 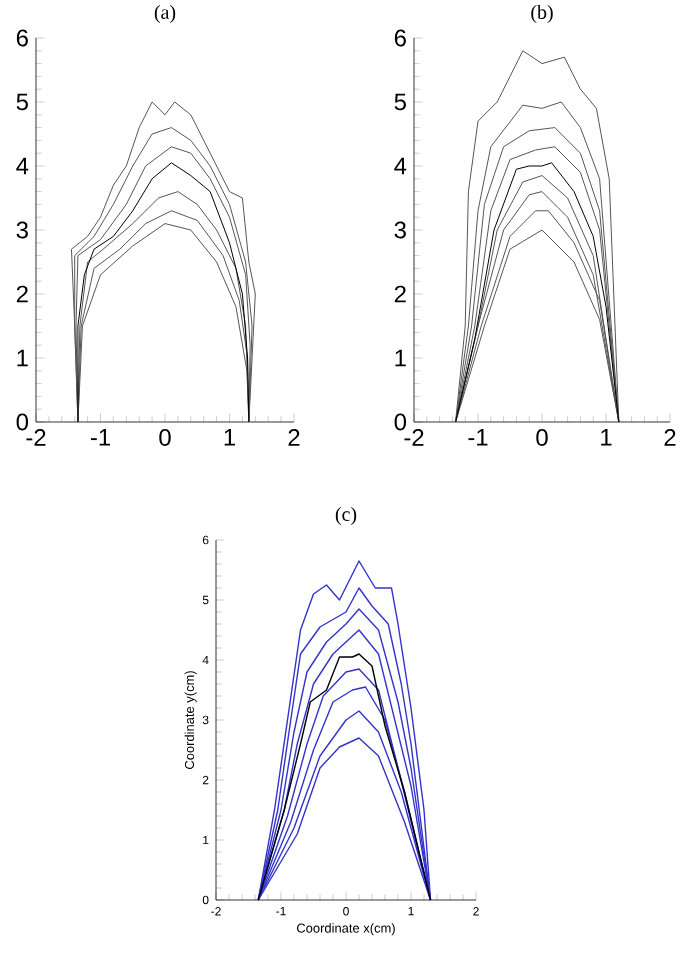 What do you see at coordinates (165, 13) in the screenshot?
I see `chart-title: (a)` at bounding box center [165, 13].